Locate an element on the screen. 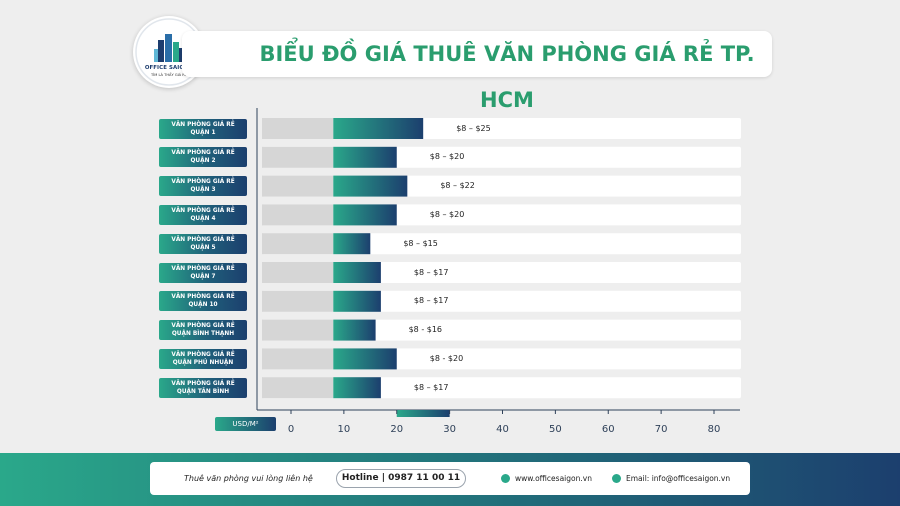 The width and height of the screenshot is (900, 506). category-label: VĂN PHÒNG GIÁ RẺ QUẬN 4 is located at coordinates (203, 214).